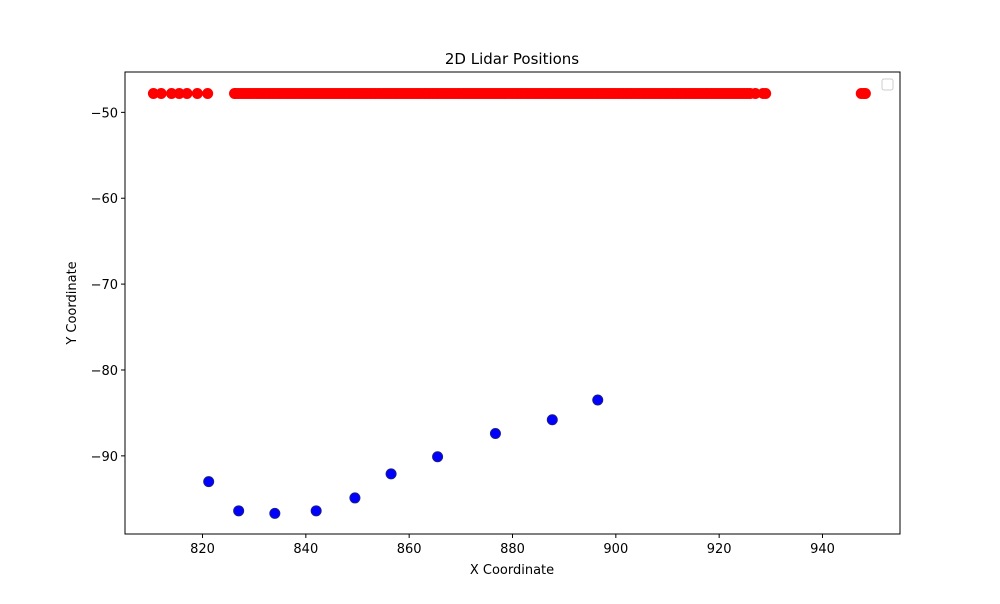  I want to click on x-tick-label: 900, so click(615, 549).